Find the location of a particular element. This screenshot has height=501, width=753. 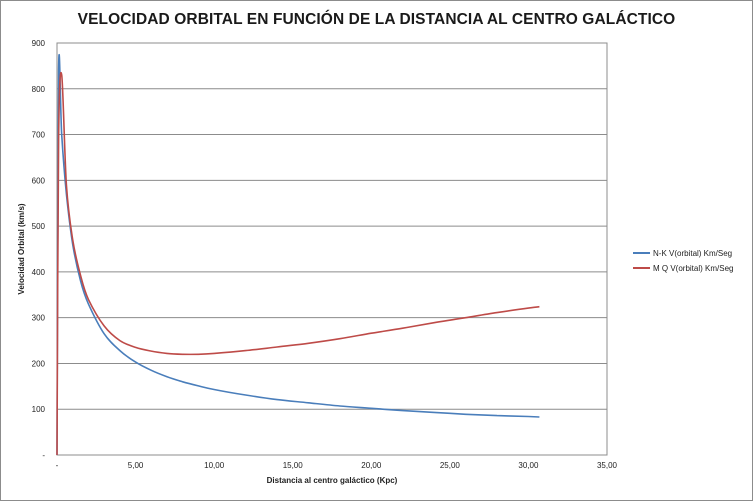

x-tick-label: 30,00 is located at coordinates (528, 465).